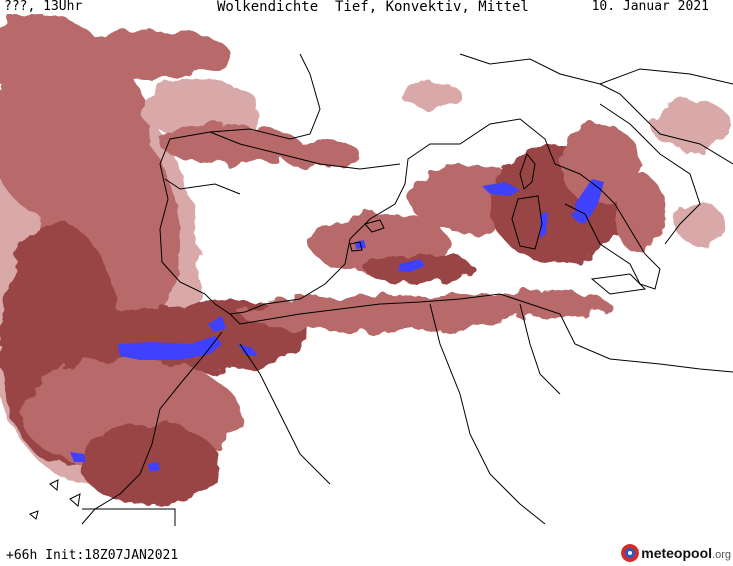  What do you see at coordinates (650, 7) in the screenshot?
I see `forecast-date: 10. Januar 2021` at bounding box center [650, 7].